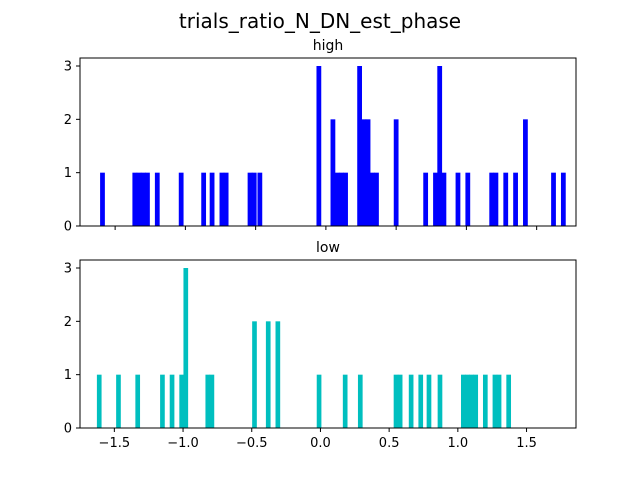 The image size is (640, 480). Describe the element at coordinates (115, 443) in the screenshot. I see `x-tick-label: −1.5` at that location.